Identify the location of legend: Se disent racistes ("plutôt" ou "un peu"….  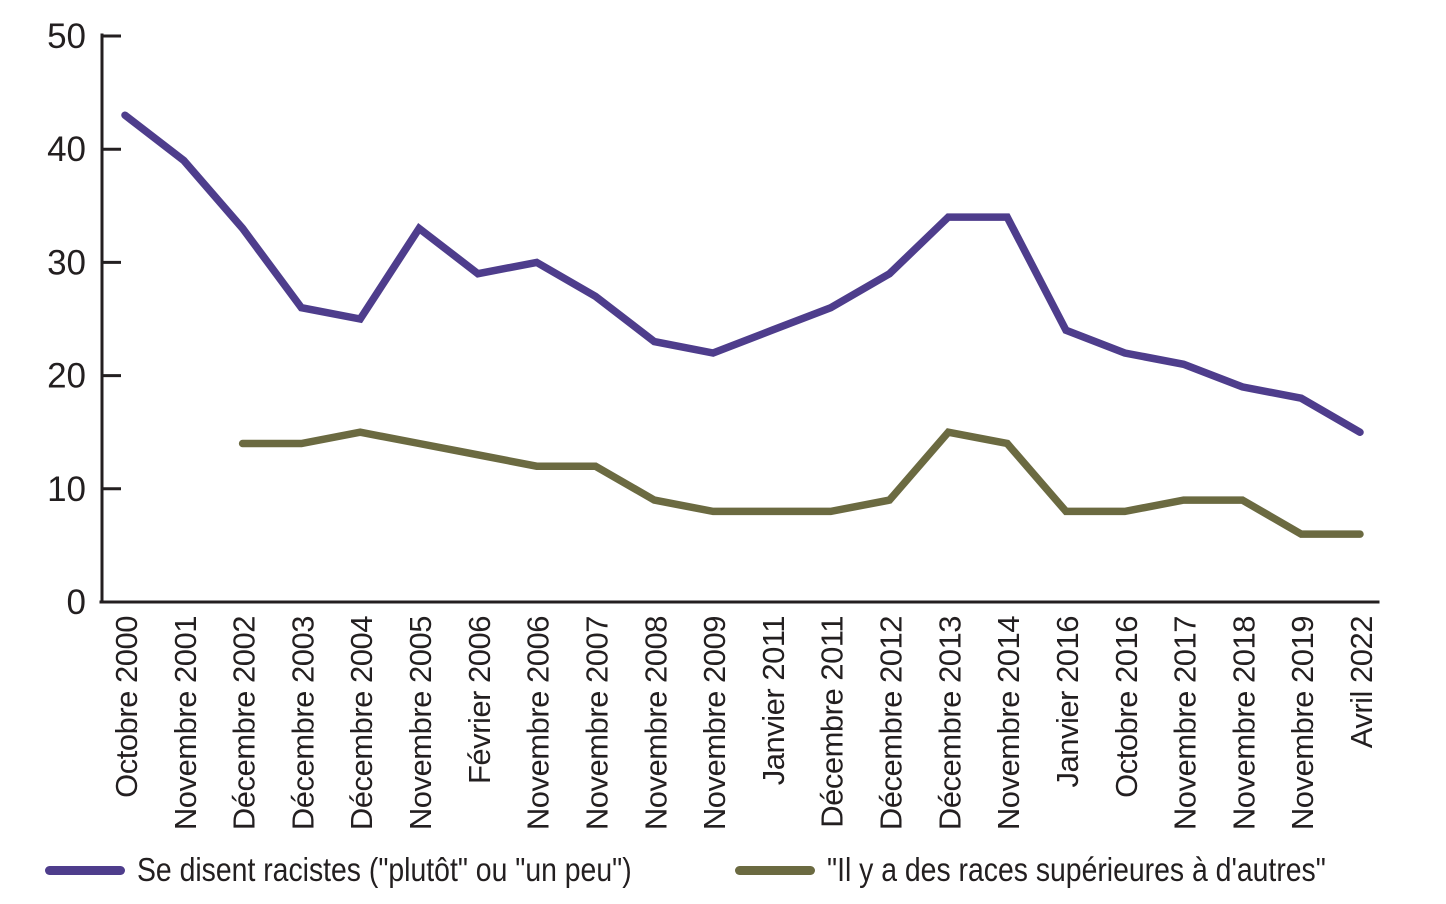
(723, 870).